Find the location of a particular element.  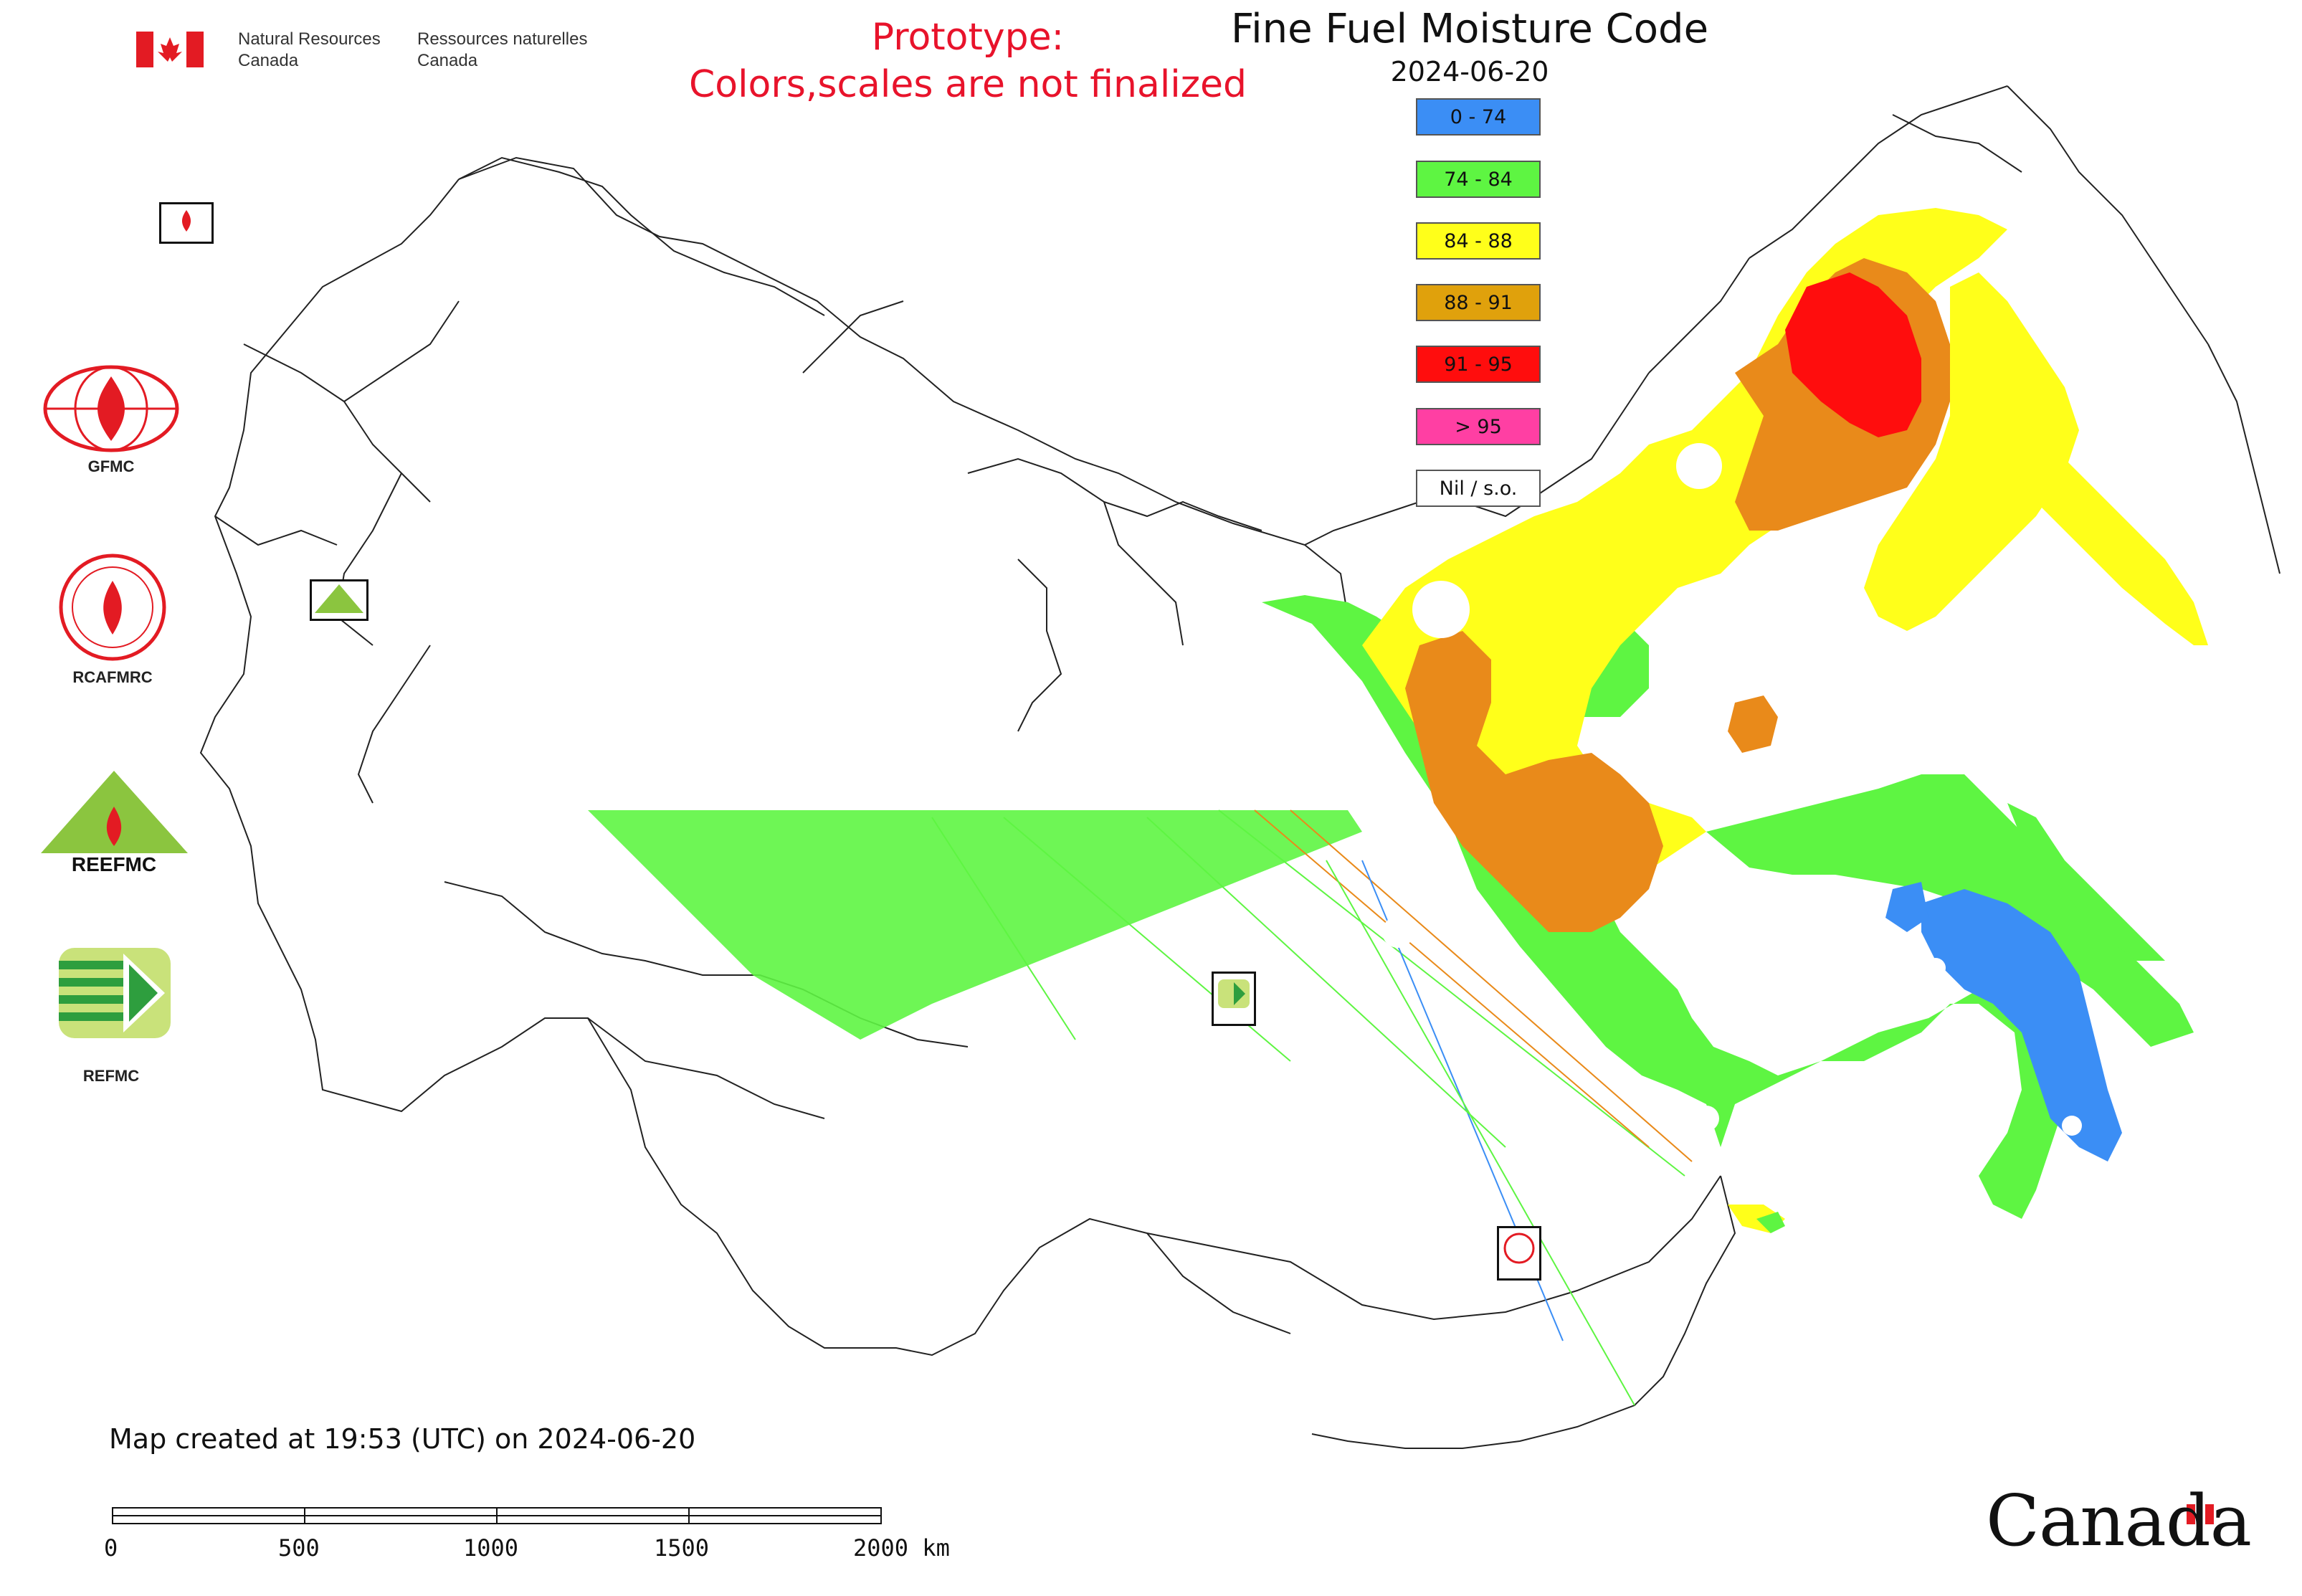

legend-label: 88 - 91 is located at coordinates (1478, 302).